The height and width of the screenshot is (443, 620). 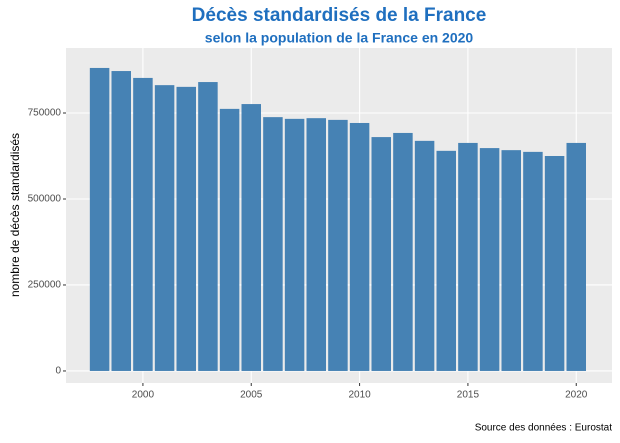 I want to click on chart-title: Décès standardisés de la France, so click(x=339, y=15).